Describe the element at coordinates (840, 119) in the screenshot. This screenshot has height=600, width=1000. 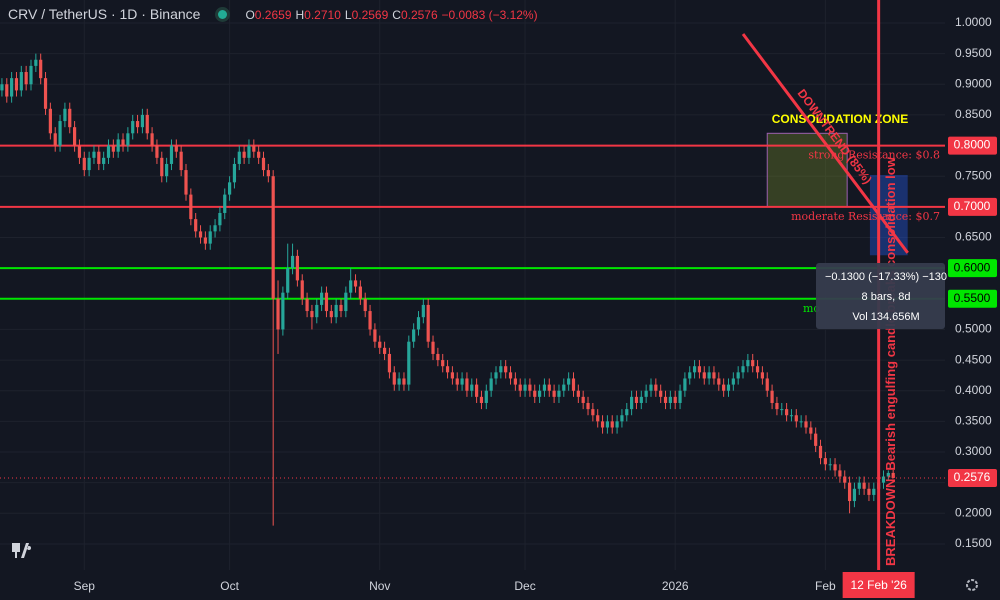
I see `zone-label: CONSOLIDATION ZONE` at that location.